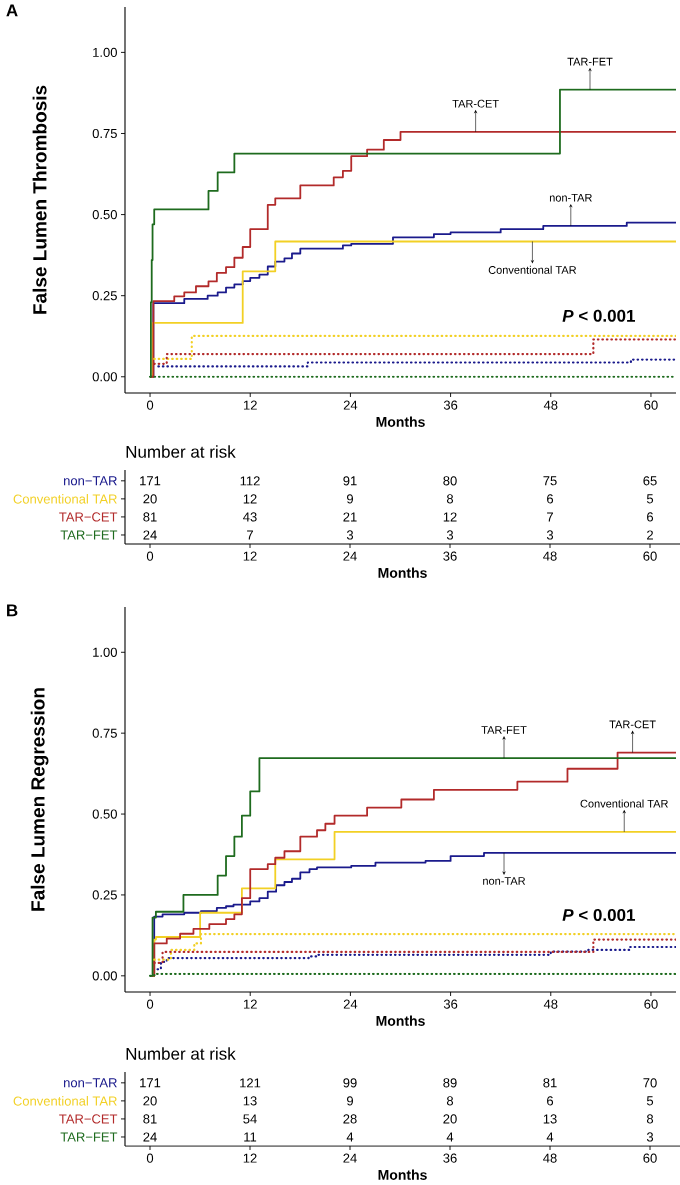  I want to click on data-label: 65, so click(650, 481).